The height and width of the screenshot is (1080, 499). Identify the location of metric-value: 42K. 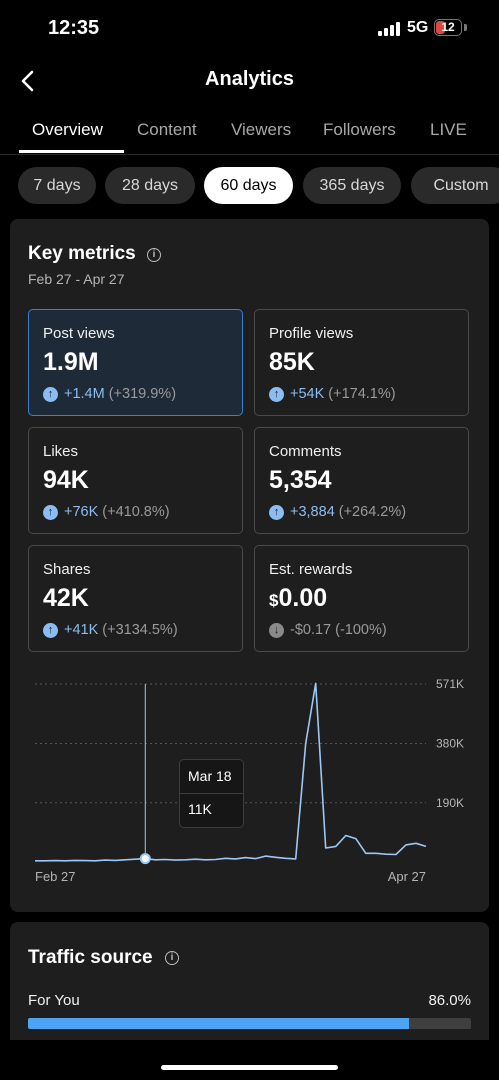
(66, 598).